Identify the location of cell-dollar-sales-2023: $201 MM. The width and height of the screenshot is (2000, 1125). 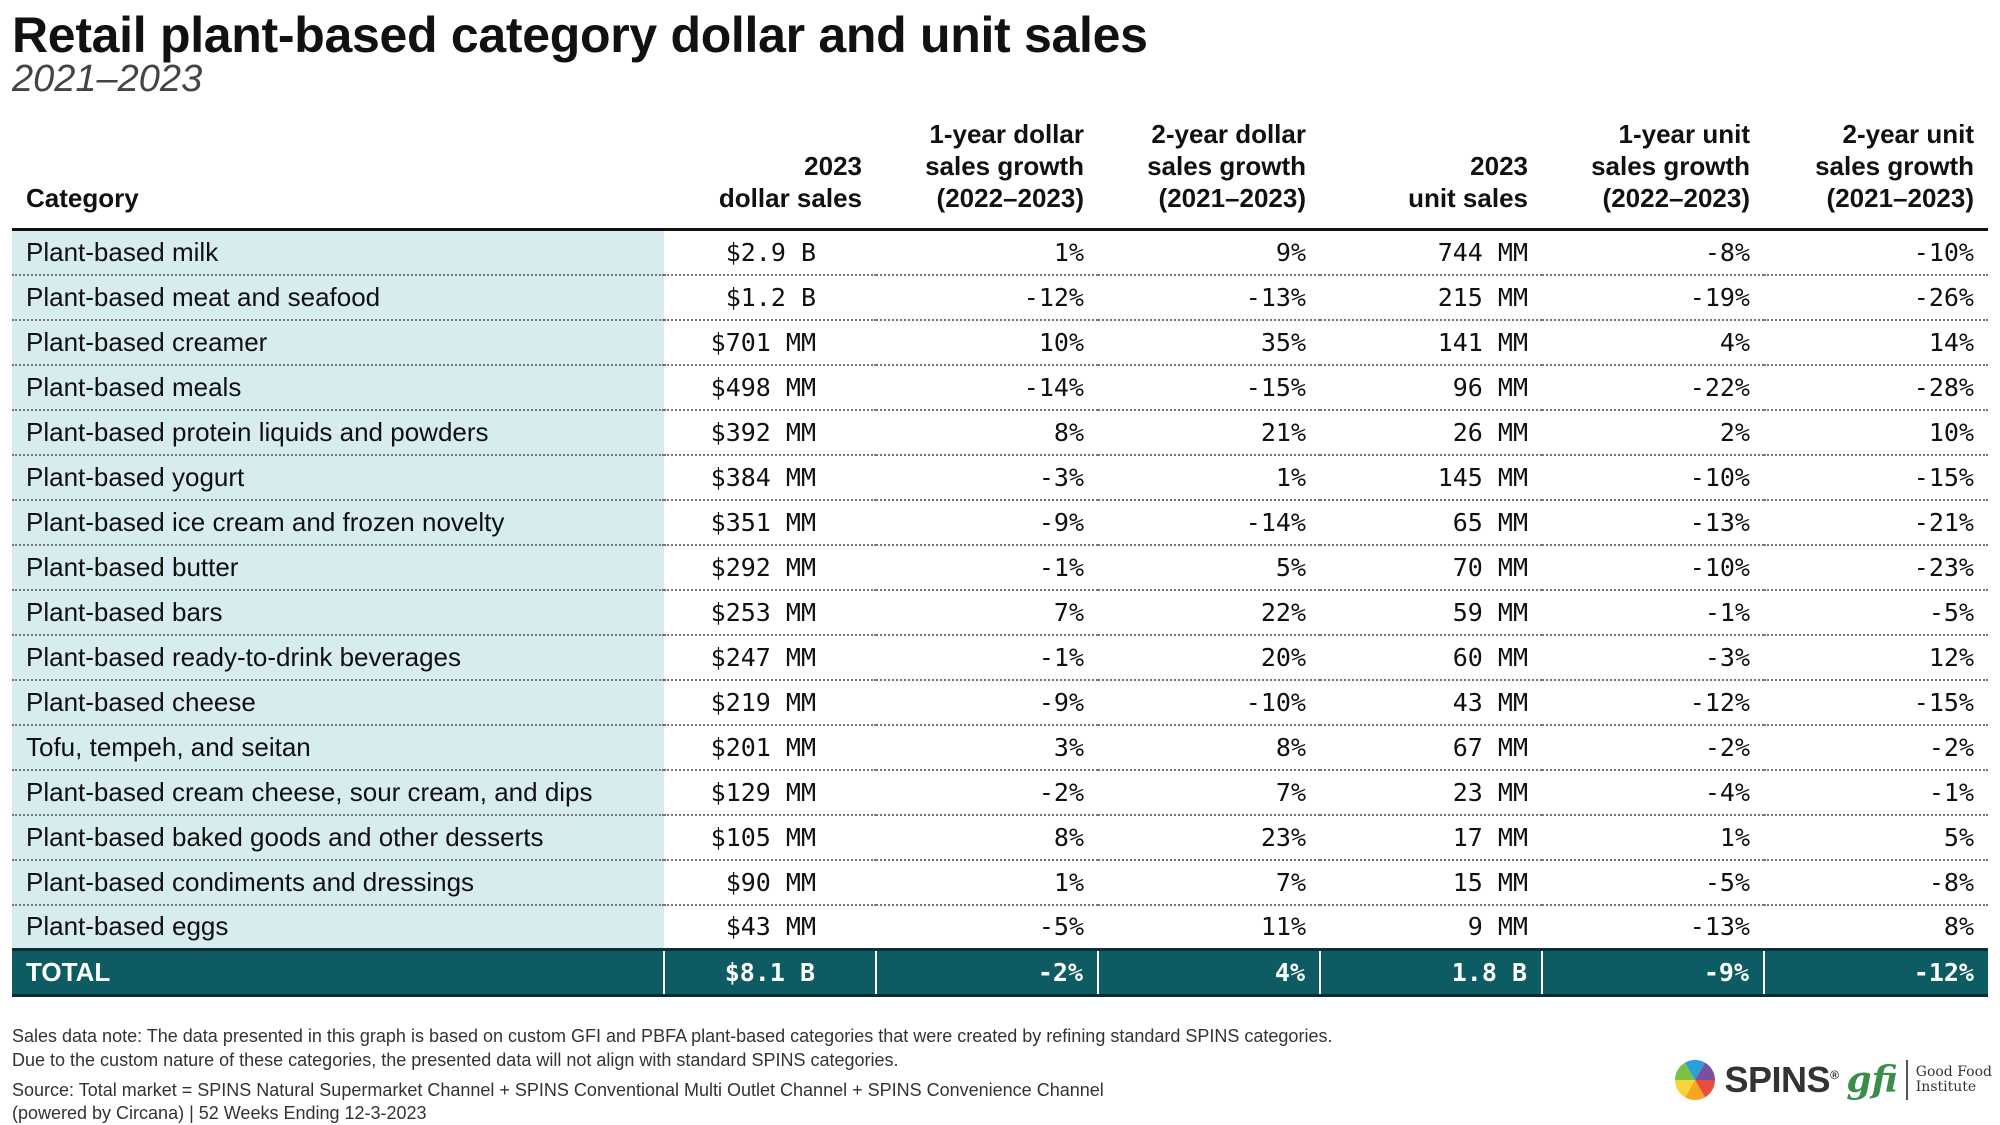
(770, 747).